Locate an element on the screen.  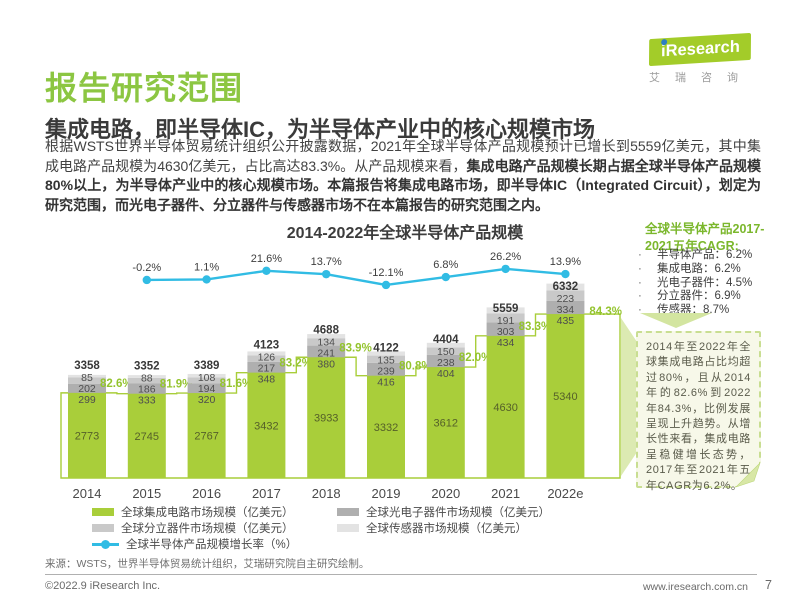
copyright: ©2022.9 iResearch Inc. is located at coordinates (103, 586).